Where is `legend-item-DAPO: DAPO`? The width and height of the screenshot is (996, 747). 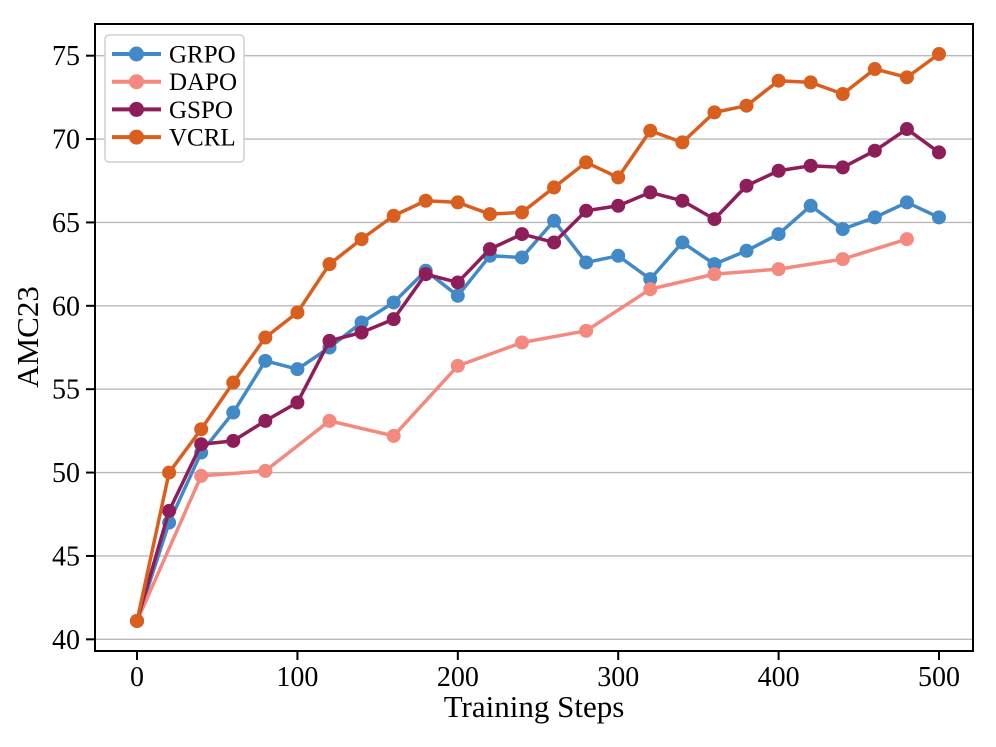
legend-item-DAPO: DAPO is located at coordinates (174, 82).